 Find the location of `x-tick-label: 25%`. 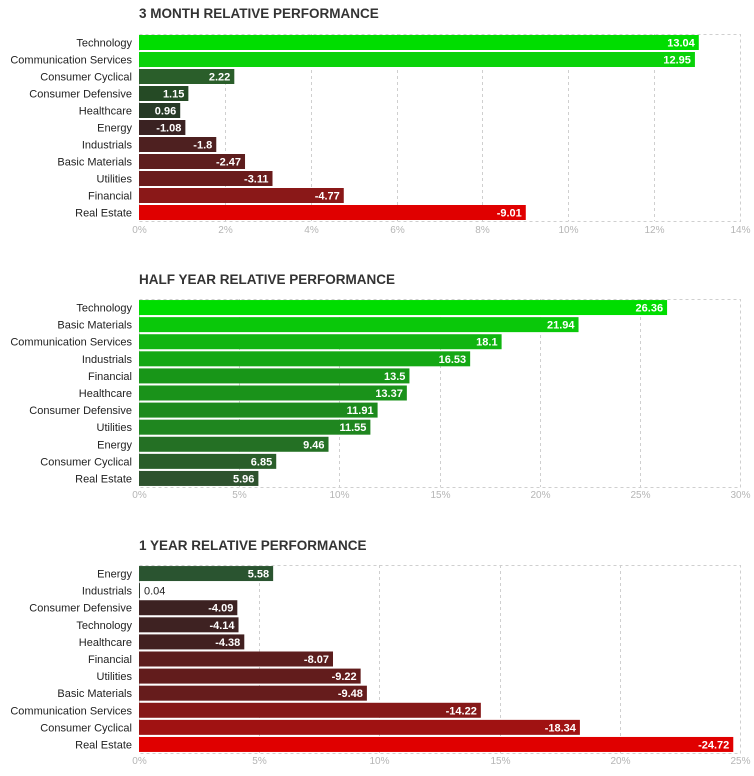

x-tick-label: 25% is located at coordinates (640, 495).